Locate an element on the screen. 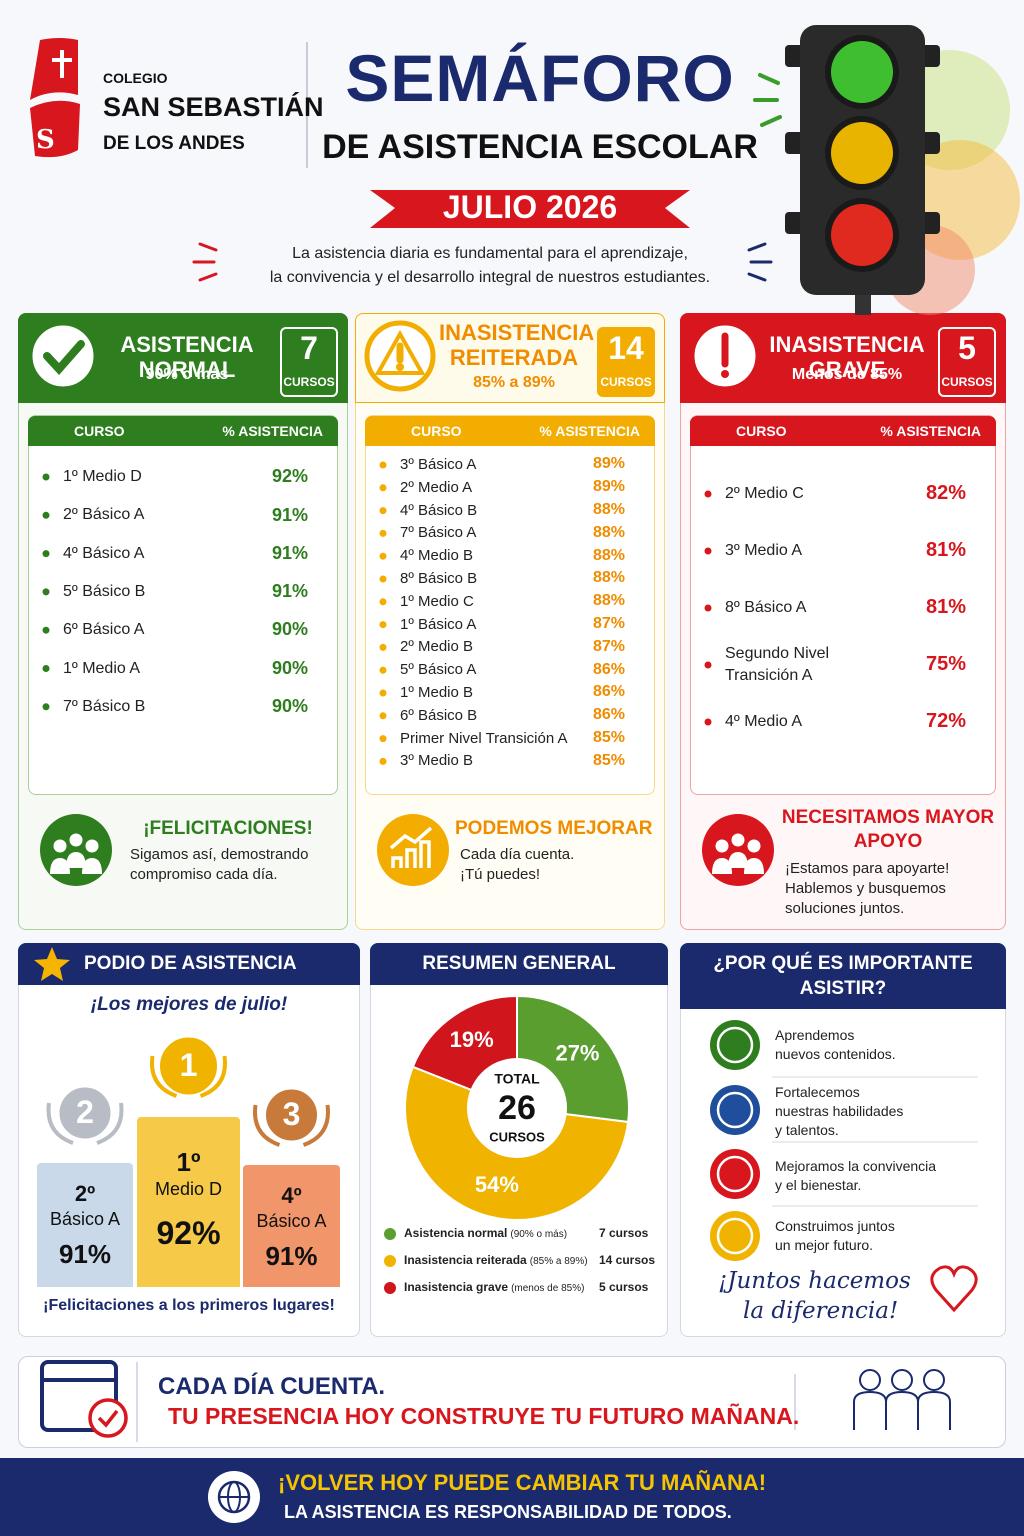 This screenshot has height=1536, width=1024. message-title: ¡FELICITACIONES! is located at coordinates (228, 828).